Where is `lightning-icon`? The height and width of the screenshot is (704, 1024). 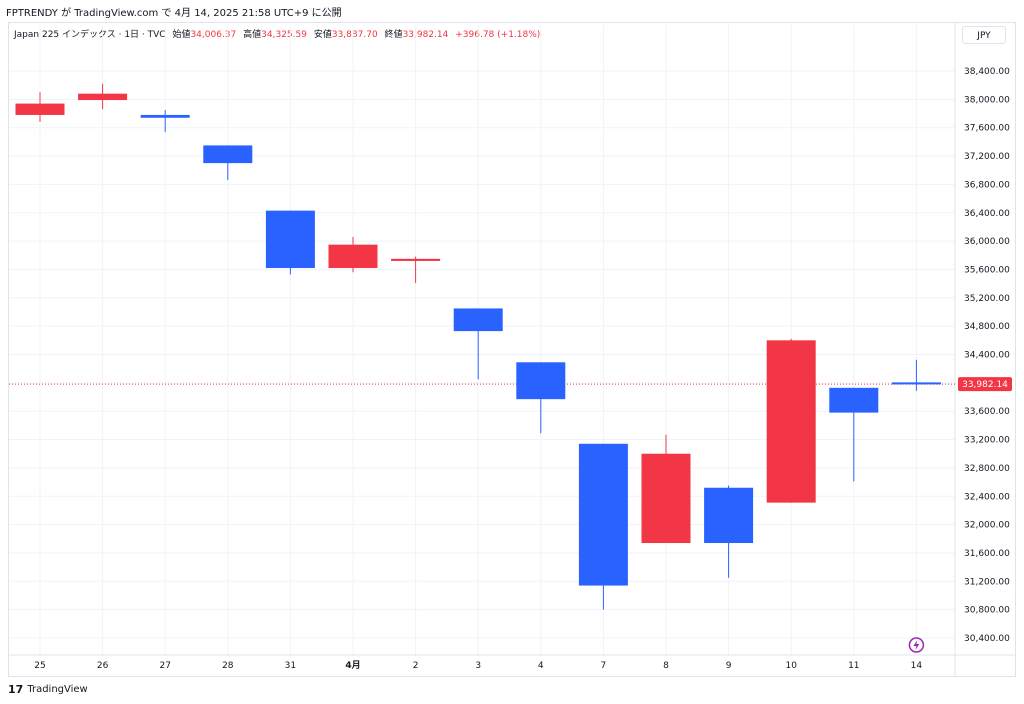 lightning-icon is located at coordinates (916, 645).